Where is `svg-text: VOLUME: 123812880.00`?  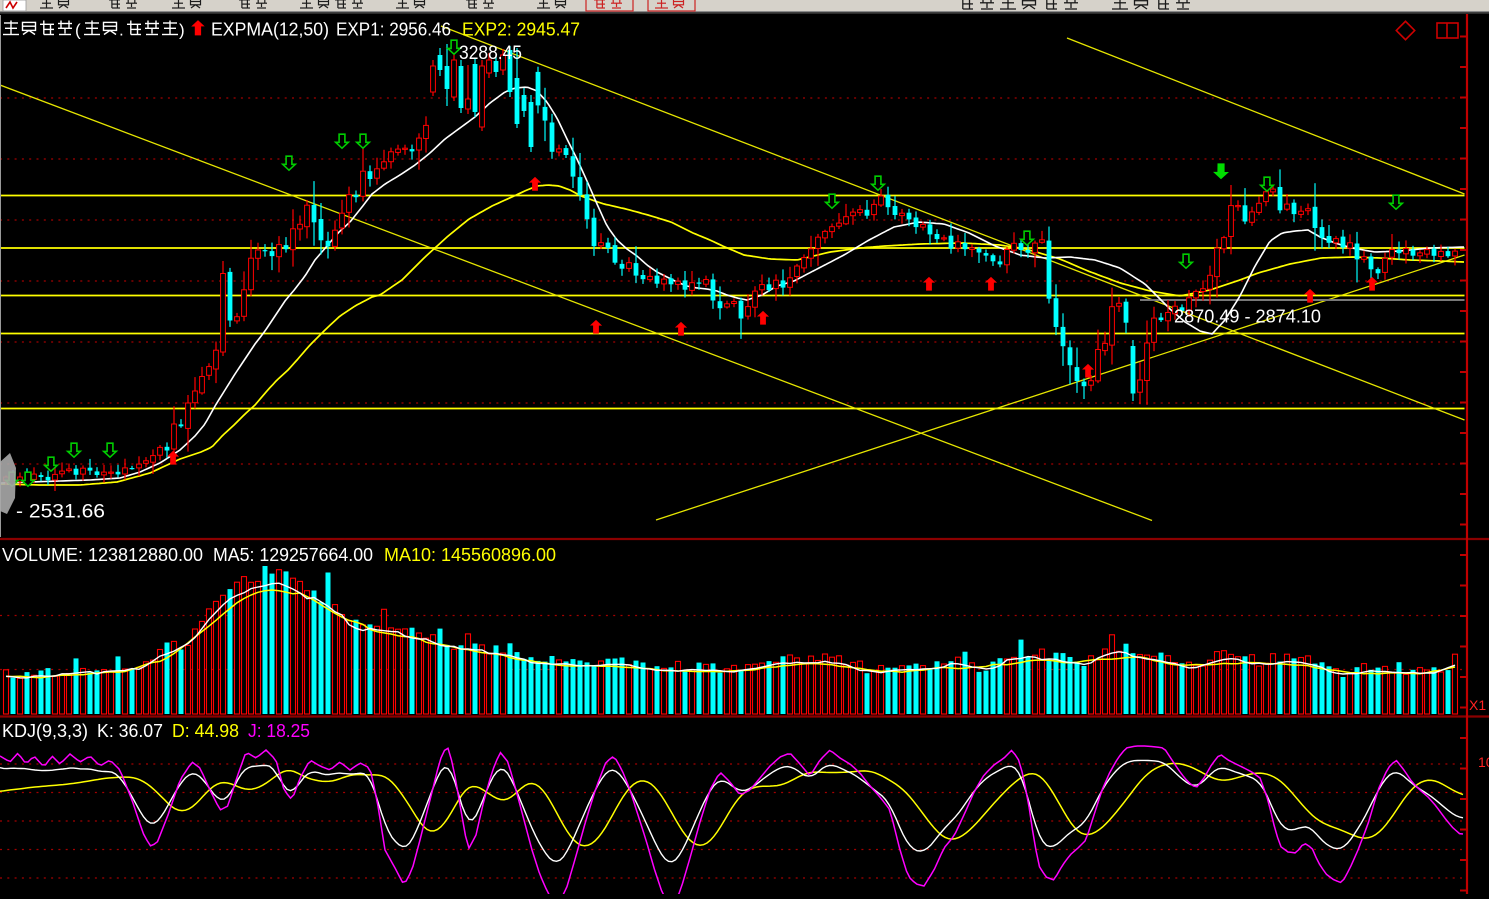
svg-text: VOLUME: 123812880.00 is located at coordinates (102, 554).